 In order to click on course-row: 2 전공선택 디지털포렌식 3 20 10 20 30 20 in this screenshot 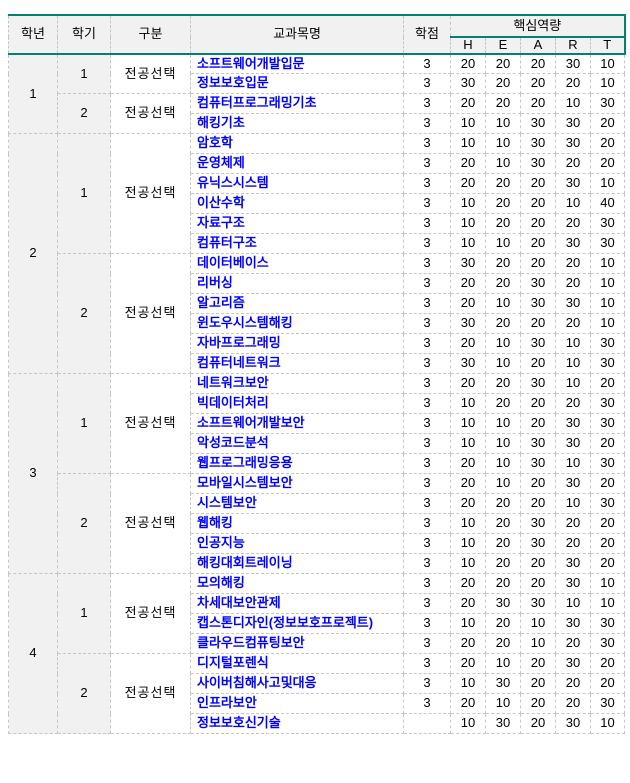, I will do `click(317, 694)`.